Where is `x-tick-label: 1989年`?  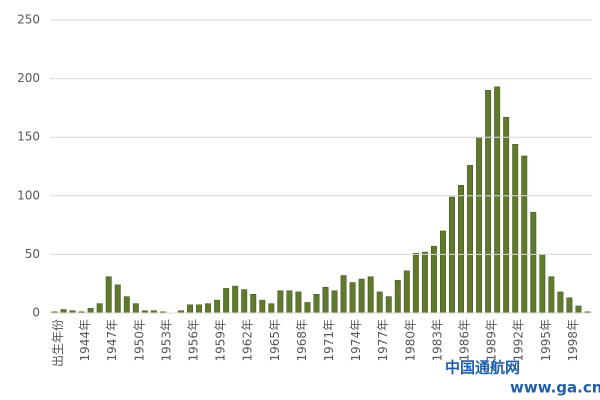 x-tick-label: 1989年 is located at coordinates (492, 340).